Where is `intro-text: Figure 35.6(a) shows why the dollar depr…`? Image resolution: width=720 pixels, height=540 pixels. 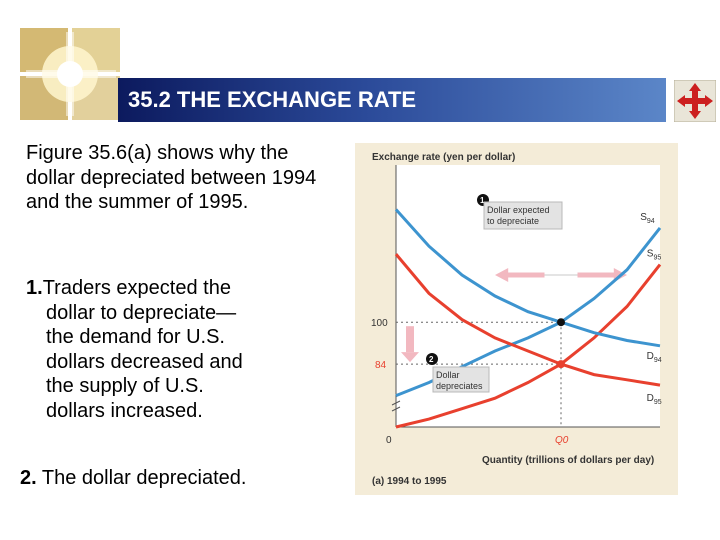
intro-text: Figure 35.6(a) shows why the dollar depr… is located at coordinates (171, 177).